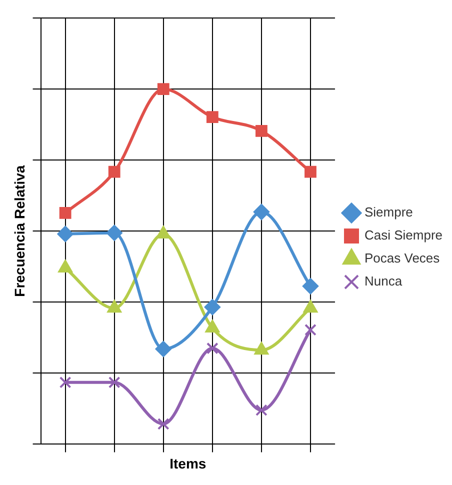  Describe the element at coordinates (403, 235) in the screenshot. I see `legend-label: Casi Siempre` at that location.